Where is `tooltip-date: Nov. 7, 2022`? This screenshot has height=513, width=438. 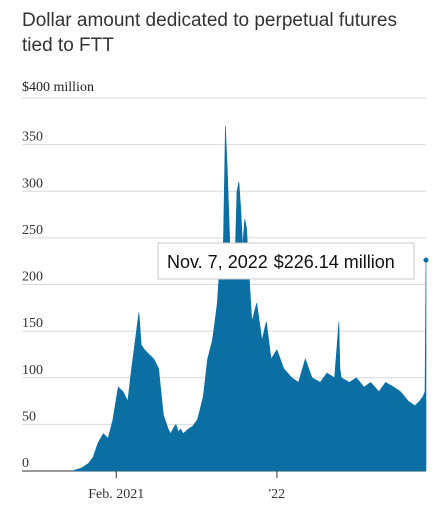
tooltip-date: Nov. 7, 2022 is located at coordinates (217, 262).